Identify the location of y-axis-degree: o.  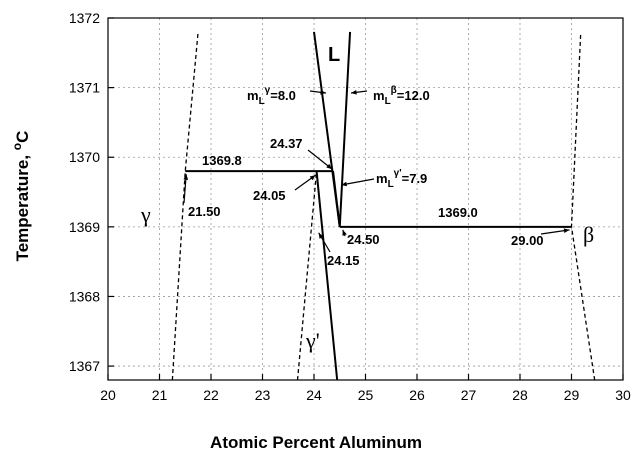
(17, 146).